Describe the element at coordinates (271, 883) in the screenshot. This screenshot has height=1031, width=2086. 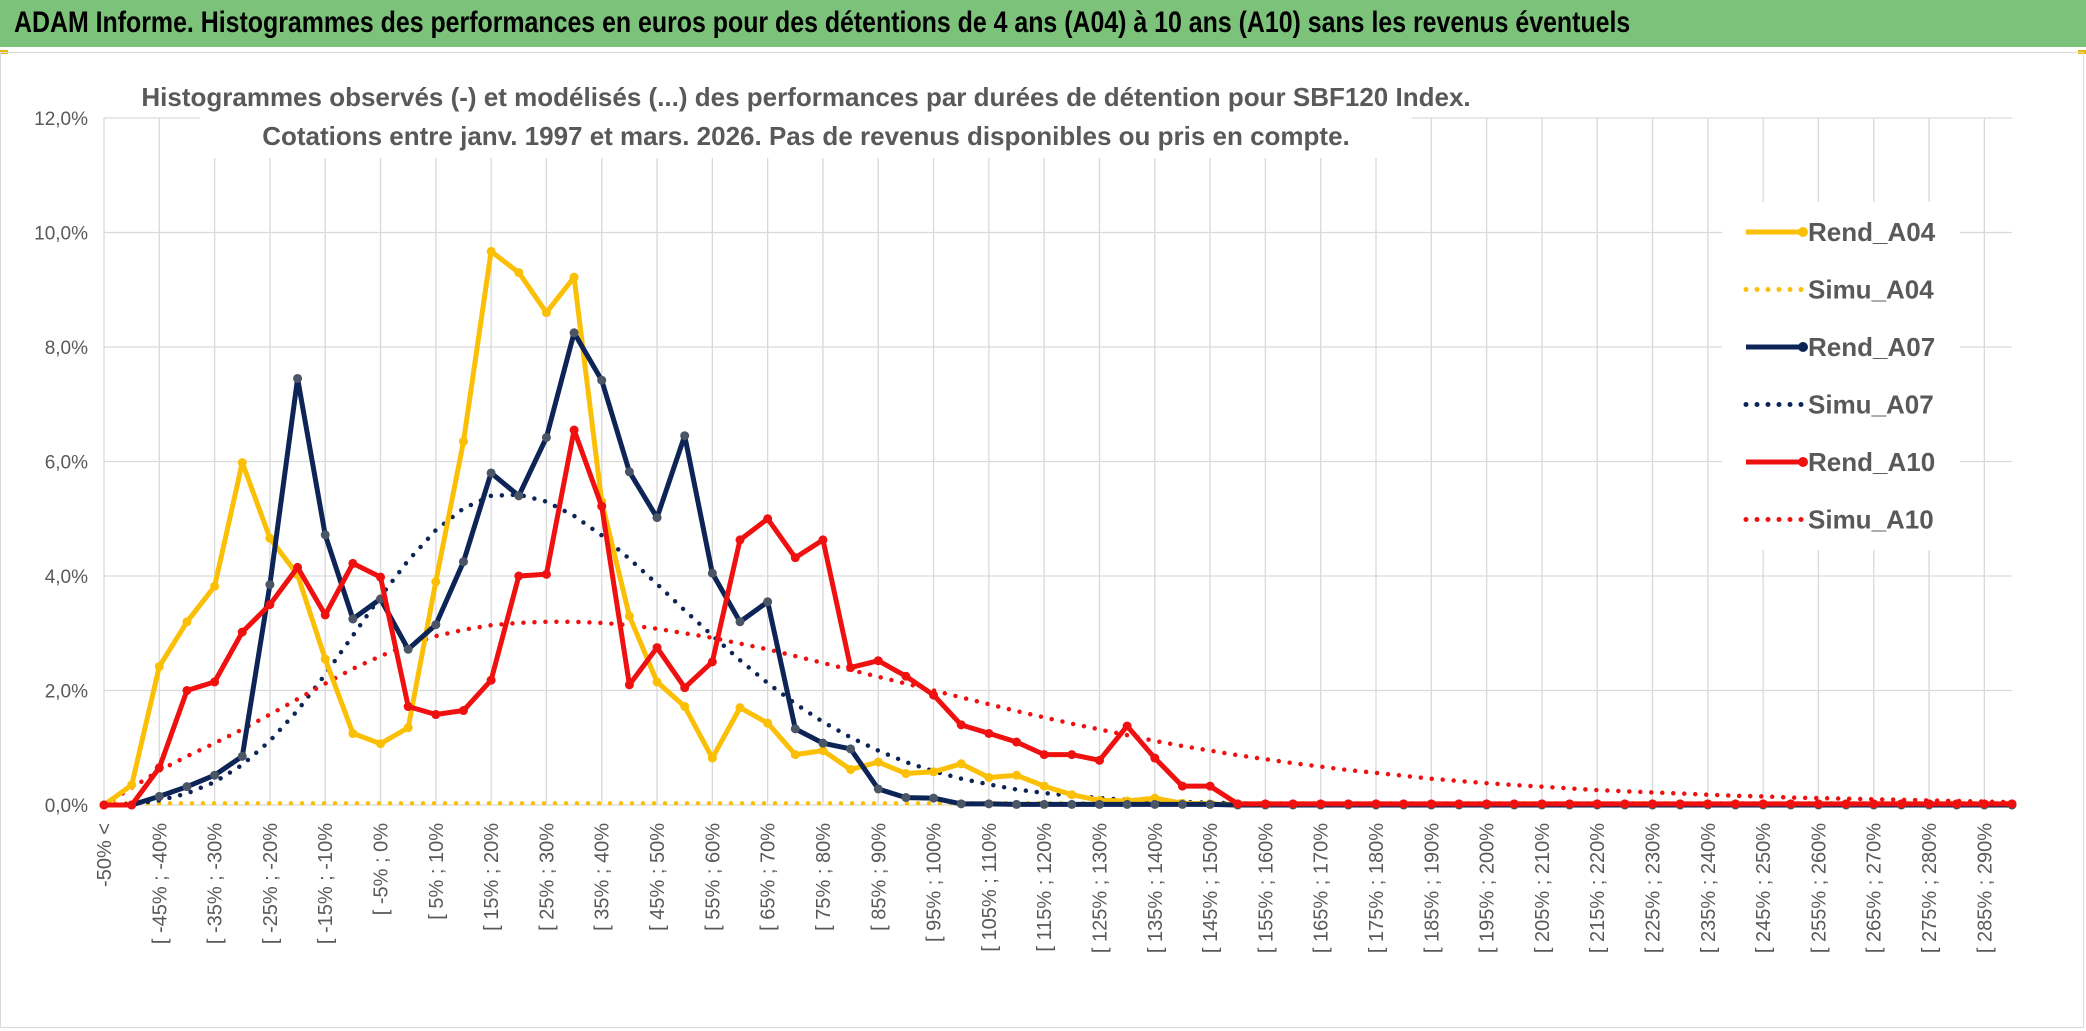
I see `x-tick-label: [ -25% ; -20%` at that location.